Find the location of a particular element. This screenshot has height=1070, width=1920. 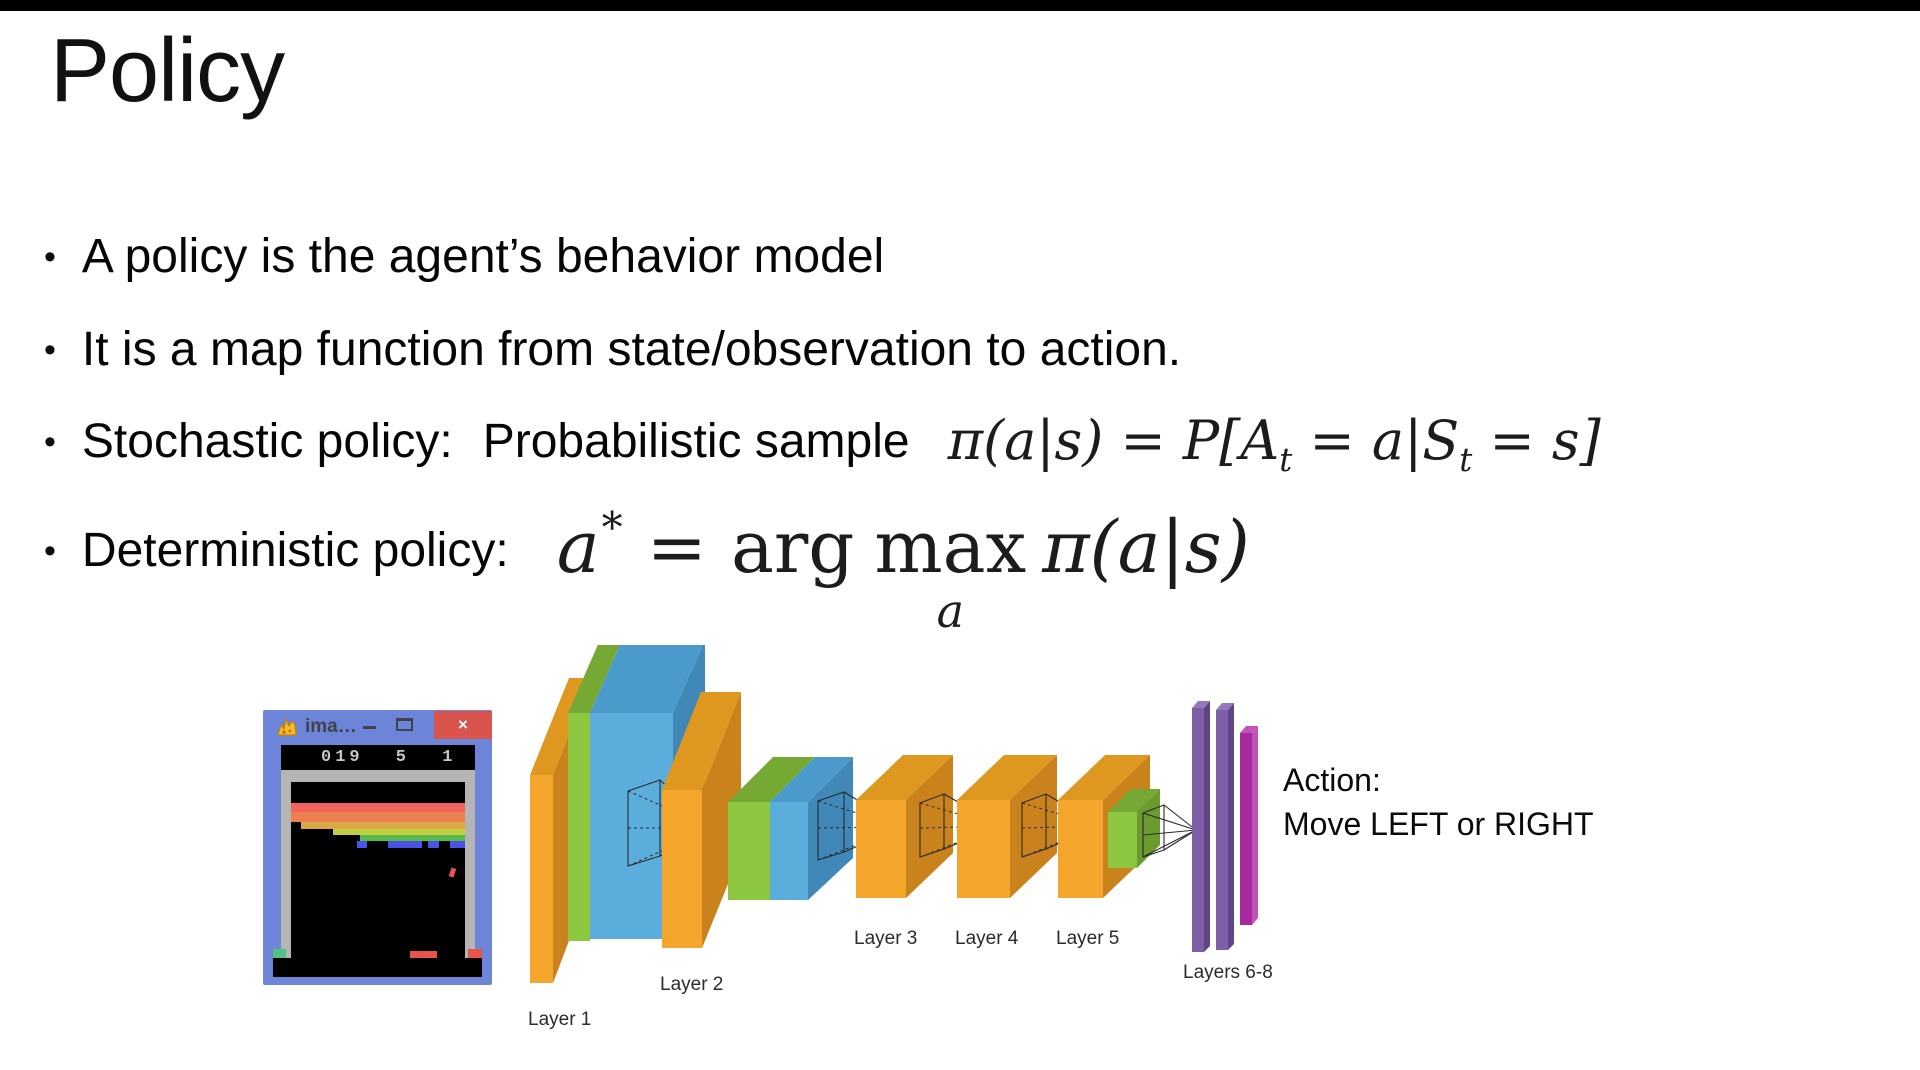

formula-max-group: max a is located at coordinates (950, 571).